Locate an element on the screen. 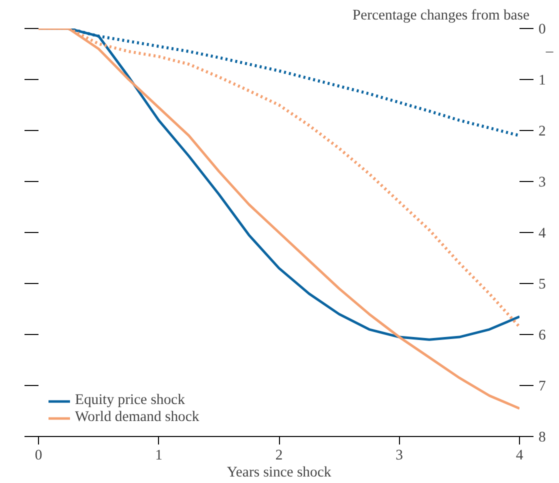 Image resolution: width=559 pixels, height=483 pixels. x-tick-label: 0 is located at coordinates (38, 456).